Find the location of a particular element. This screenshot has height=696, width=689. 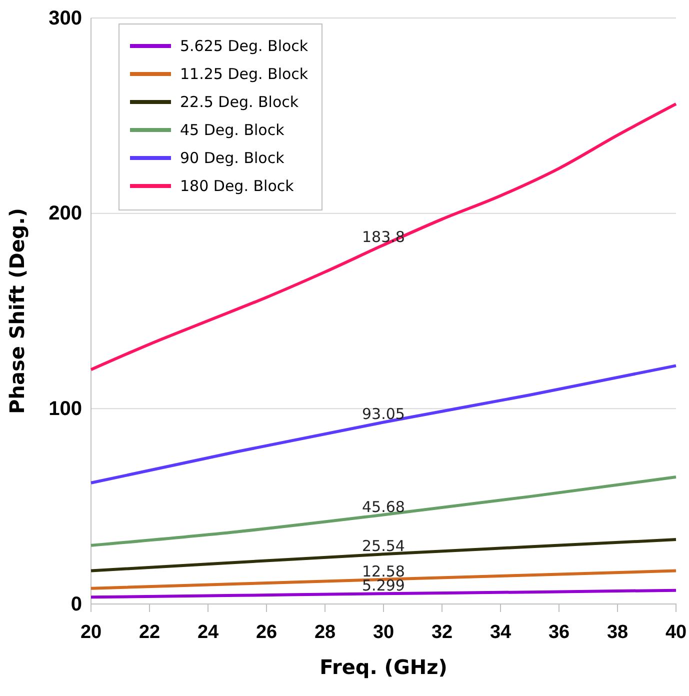

data-label: 45.68 is located at coordinates (383, 507).